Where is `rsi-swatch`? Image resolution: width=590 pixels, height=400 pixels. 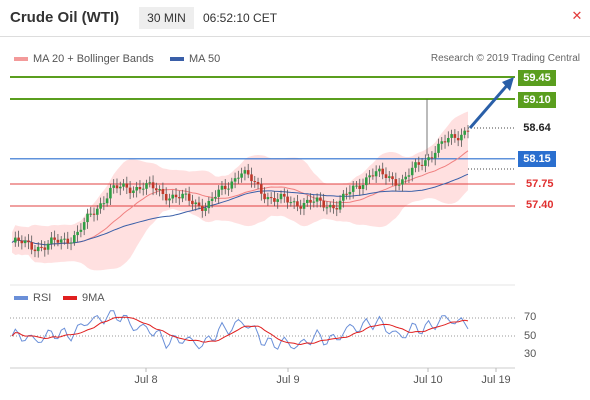 rsi-swatch is located at coordinates (21, 298).